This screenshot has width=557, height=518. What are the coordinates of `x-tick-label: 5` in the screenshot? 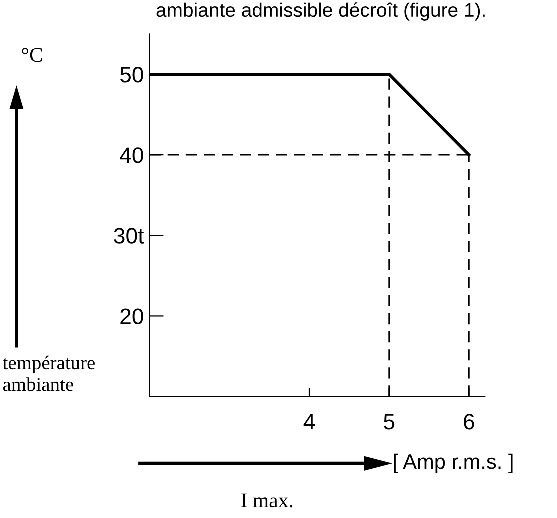 It's located at (389, 422).